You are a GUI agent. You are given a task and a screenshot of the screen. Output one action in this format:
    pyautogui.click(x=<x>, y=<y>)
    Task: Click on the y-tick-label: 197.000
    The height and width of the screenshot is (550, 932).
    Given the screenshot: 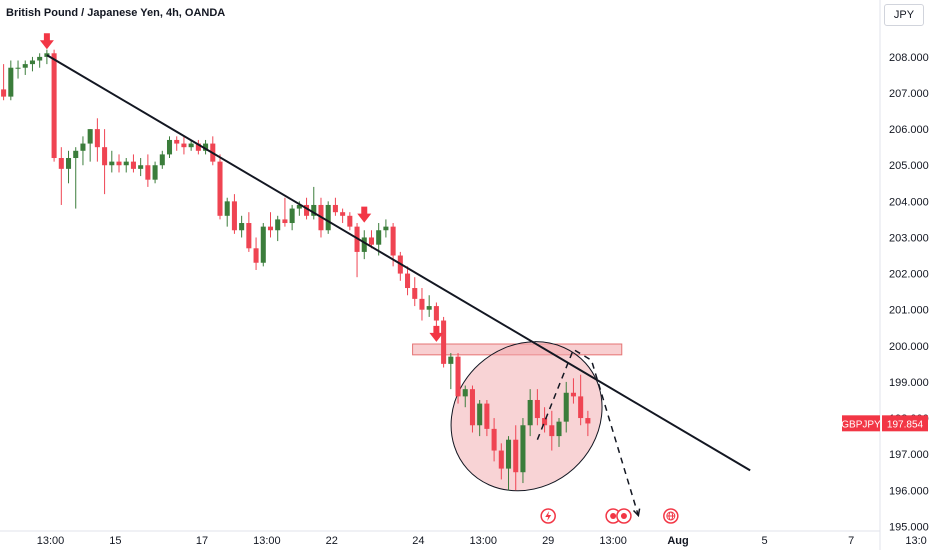 What is the action you would take?
    pyautogui.click(x=909, y=455)
    